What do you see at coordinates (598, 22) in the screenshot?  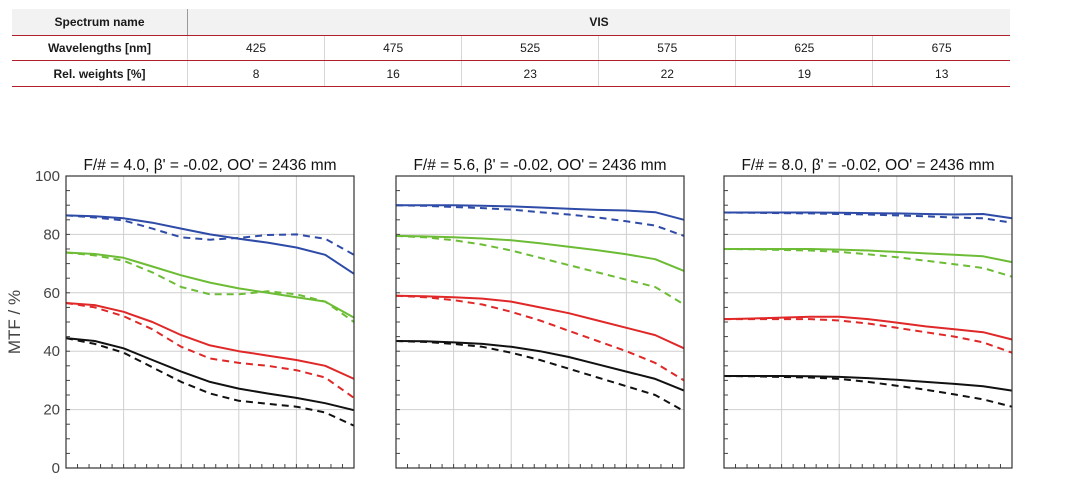 I see `spectrum-value: VIS` at bounding box center [598, 22].